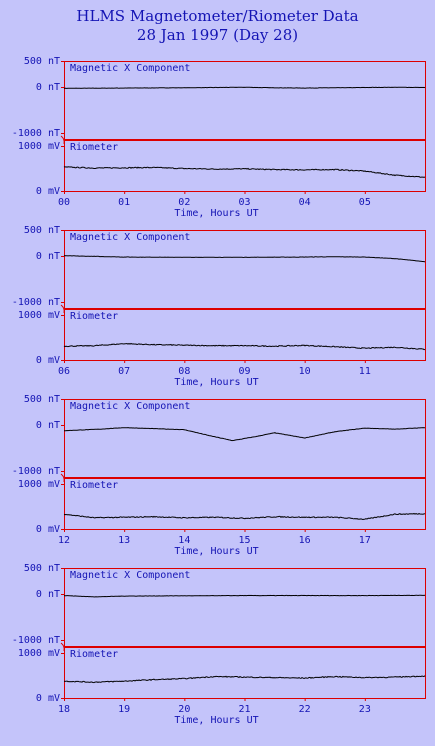 Image resolution: width=435 pixels, height=746 pixels. What do you see at coordinates (184, 371) in the screenshot?
I see `x-tick-label: 08` at bounding box center [184, 371].